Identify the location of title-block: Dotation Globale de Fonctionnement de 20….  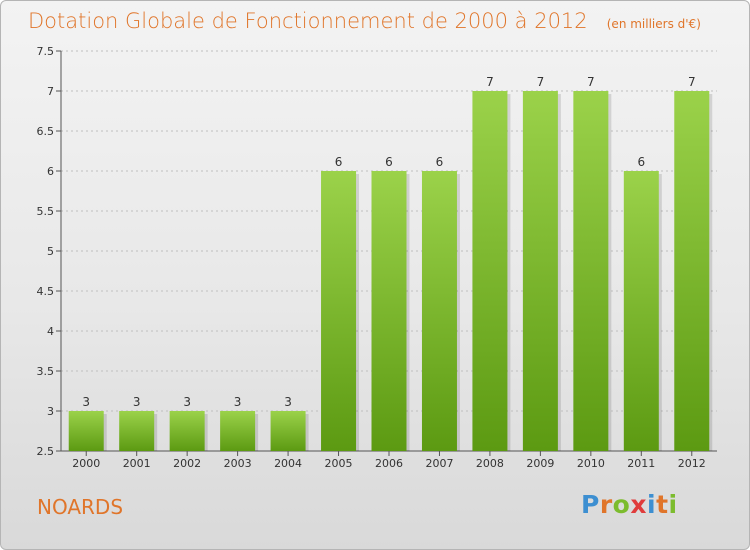
(364, 21).